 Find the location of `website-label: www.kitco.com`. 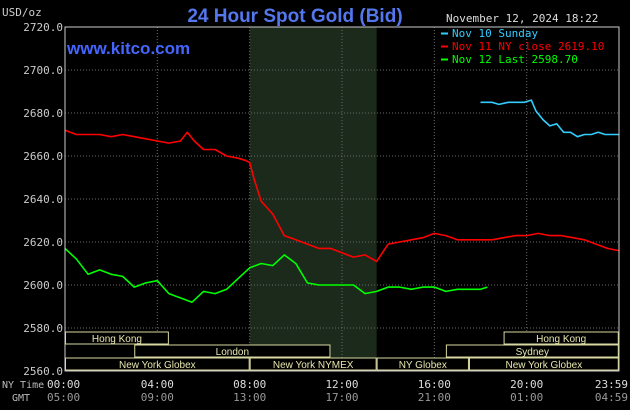

website-label: www.kitco.com is located at coordinates (128, 48).